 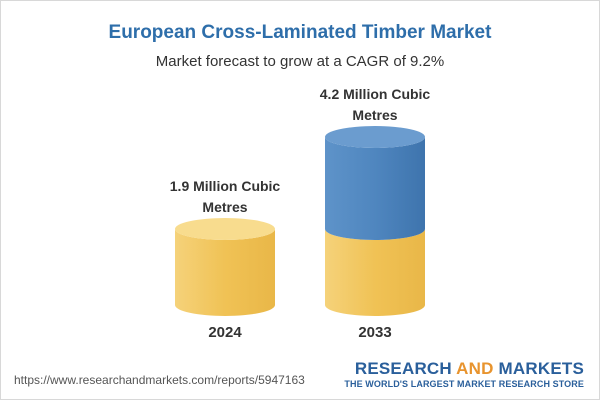 I want to click on x-tick-label: 2033, so click(x=374, y=332).